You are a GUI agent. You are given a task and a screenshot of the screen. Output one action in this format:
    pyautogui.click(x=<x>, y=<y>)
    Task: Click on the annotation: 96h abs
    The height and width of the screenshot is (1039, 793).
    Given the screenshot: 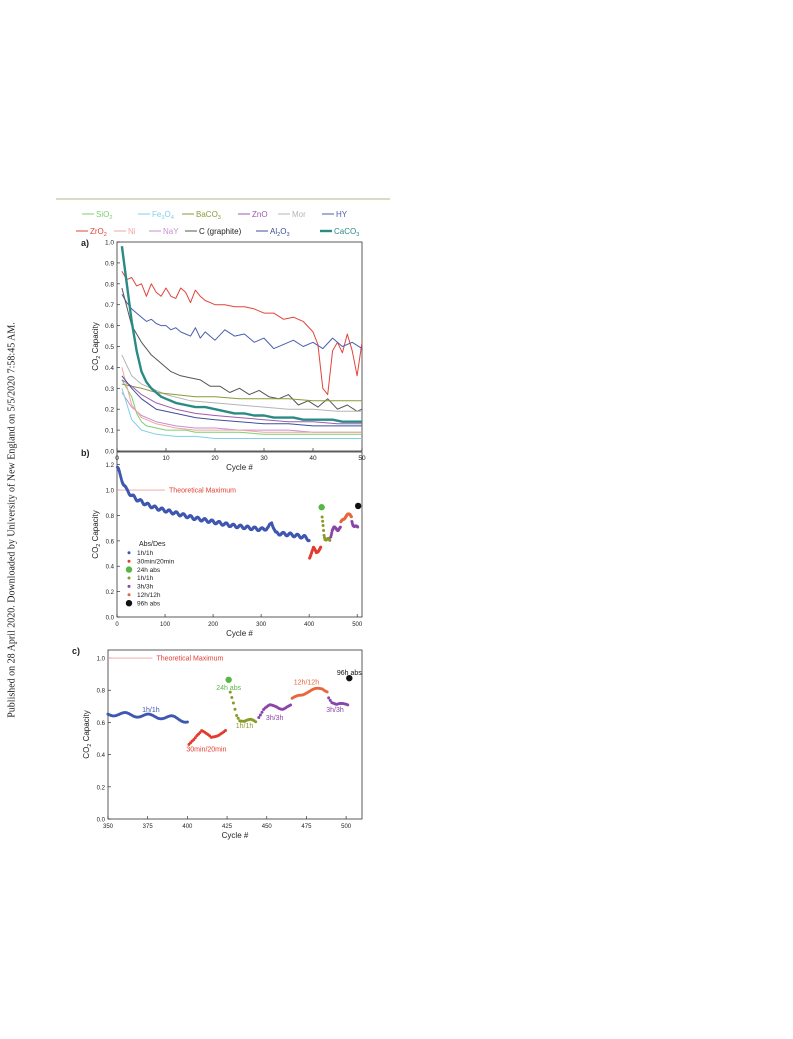 What is the action you would take?
    pyautogui.click(x=349, y=673)
    